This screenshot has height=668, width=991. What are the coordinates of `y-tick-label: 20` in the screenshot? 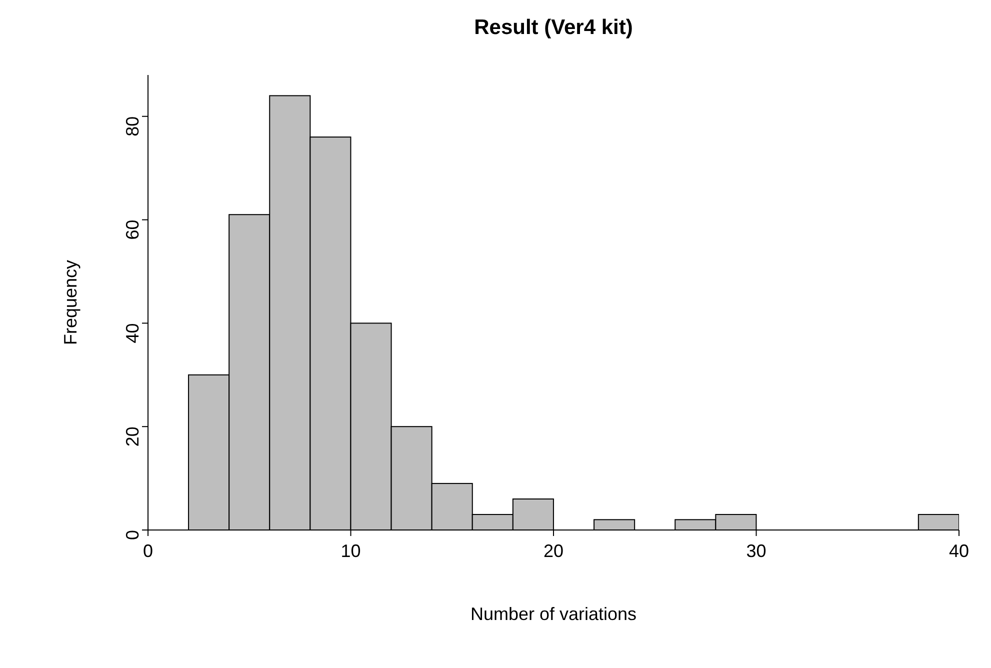 It's located at (132, 436).